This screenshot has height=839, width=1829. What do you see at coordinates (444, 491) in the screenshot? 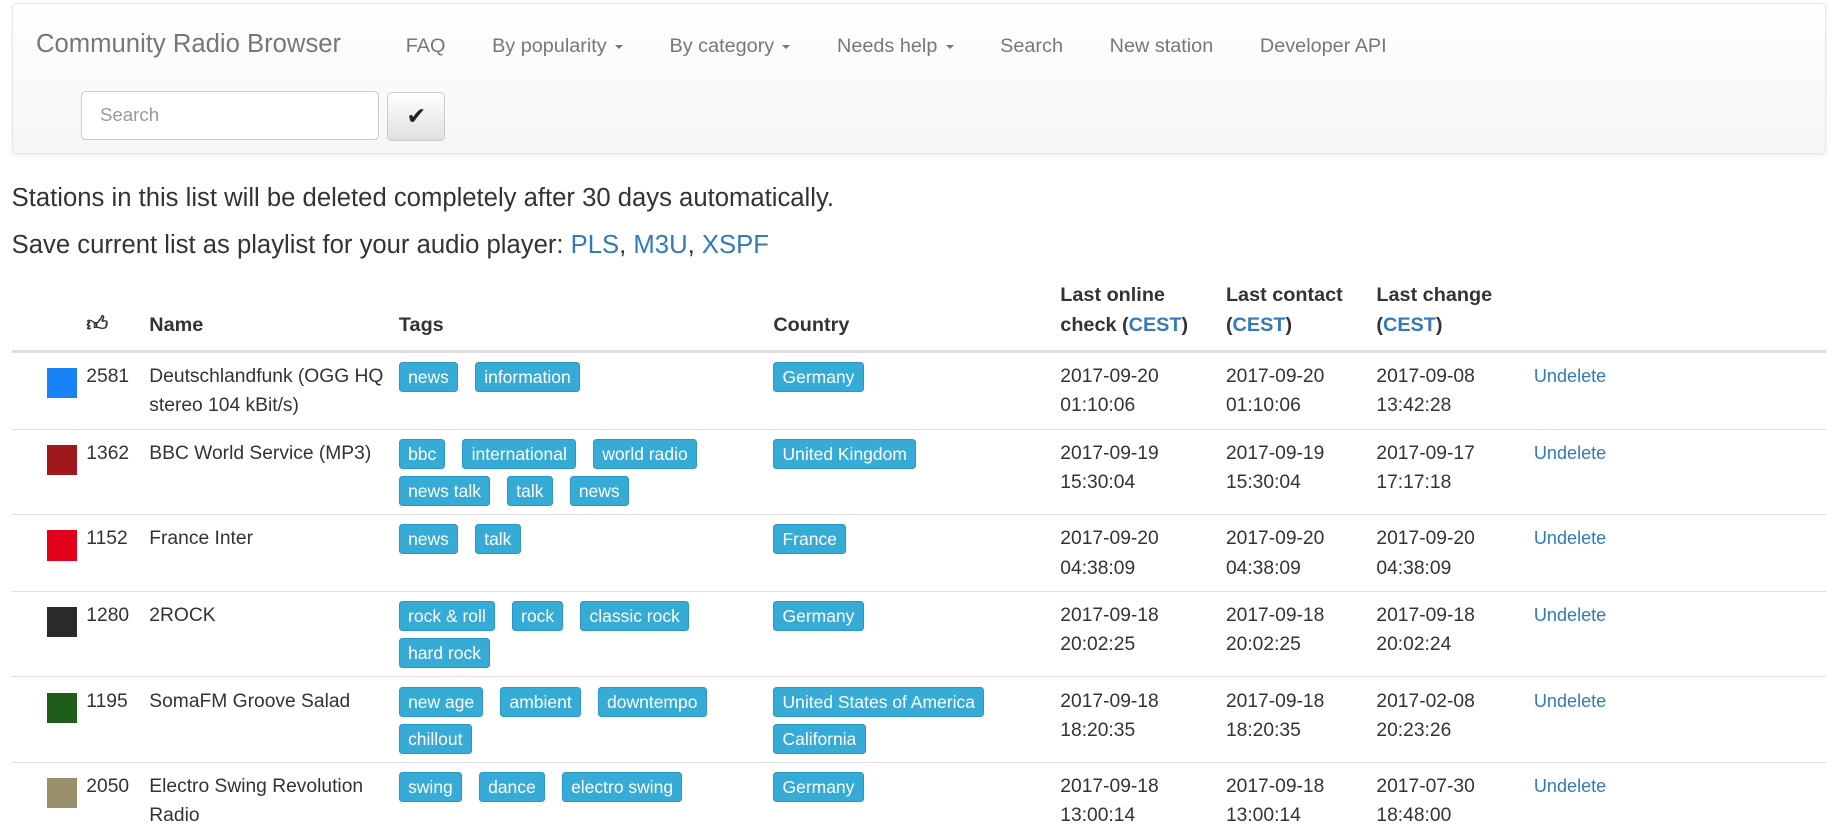
I see `tag-badge: news talk` at bounding box center [444, 491].